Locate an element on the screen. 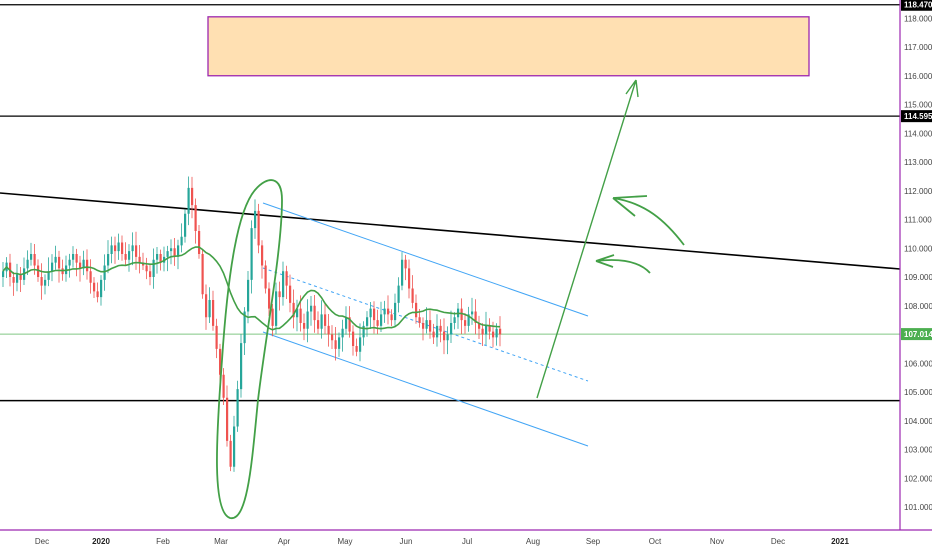  price-label-top-text: 118.470 is located at coordinates (918, 5).